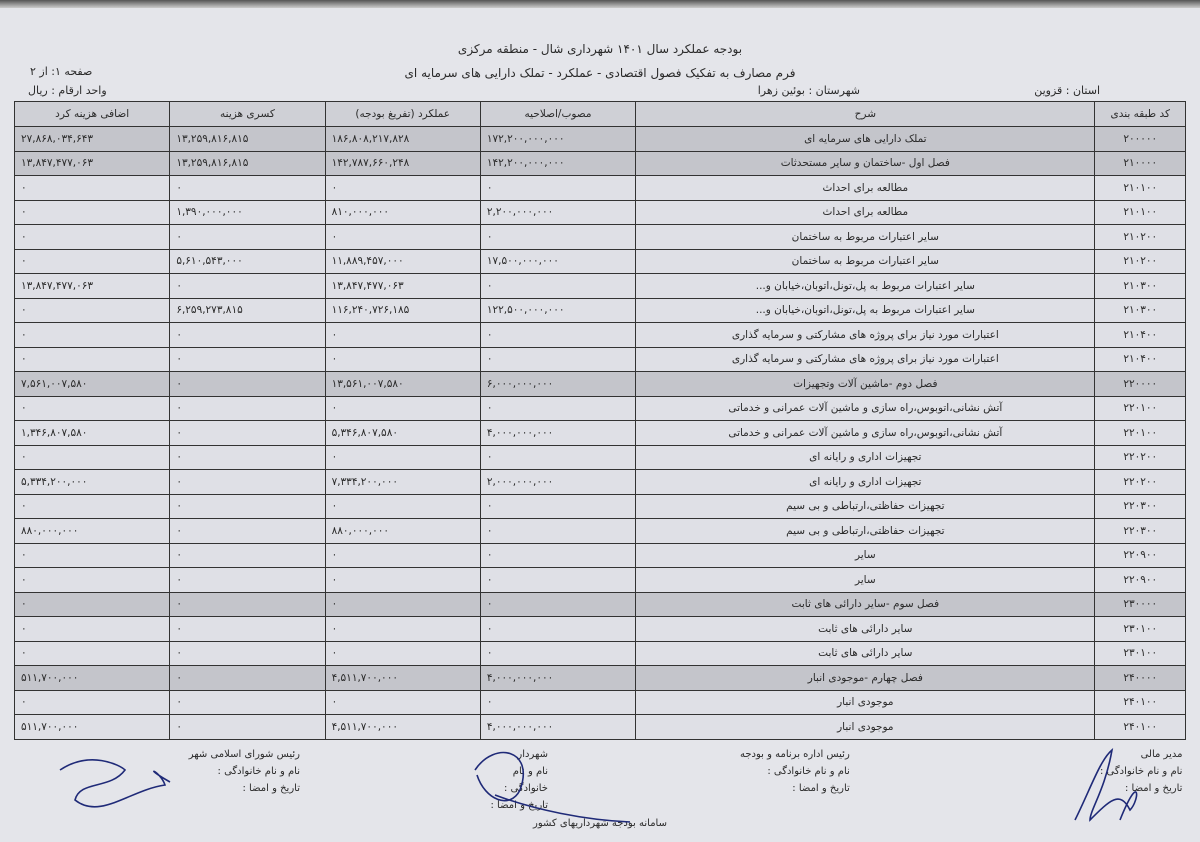 This screenshot has height=842, width=1200. I want to click on cell-code: ۲۲۰۳۰۰, so click(1140, 506).